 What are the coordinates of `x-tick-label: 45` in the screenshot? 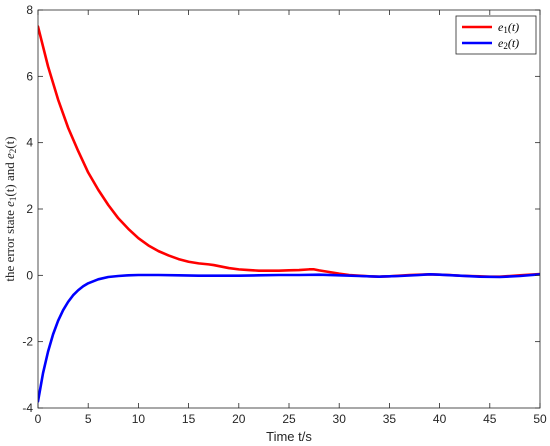 It's located at (490, 419).